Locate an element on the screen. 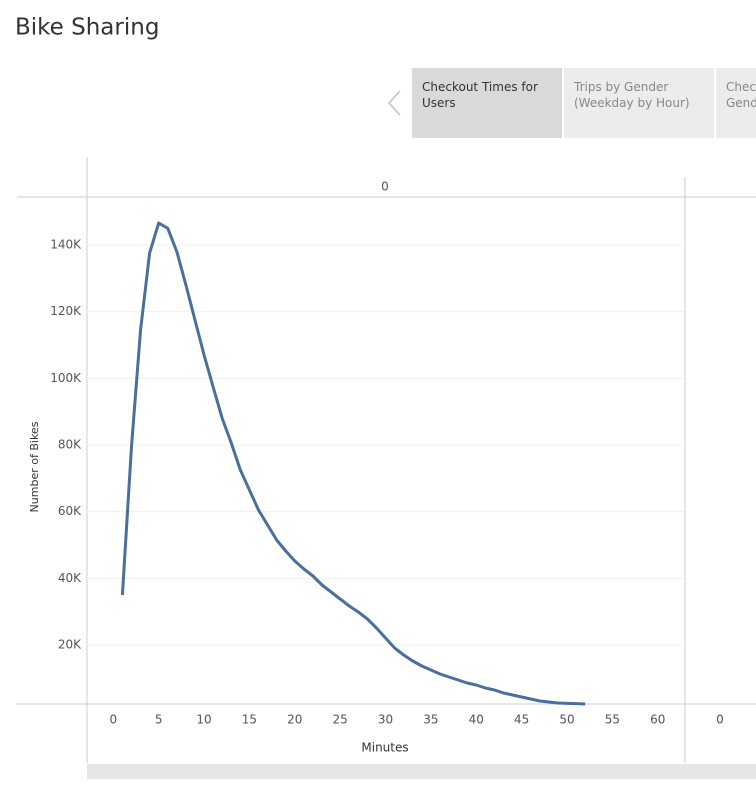 Image resolution: width=756 pixels, height=785 pixels. y-tick-label: 100K is located at coordinates (66, 378).